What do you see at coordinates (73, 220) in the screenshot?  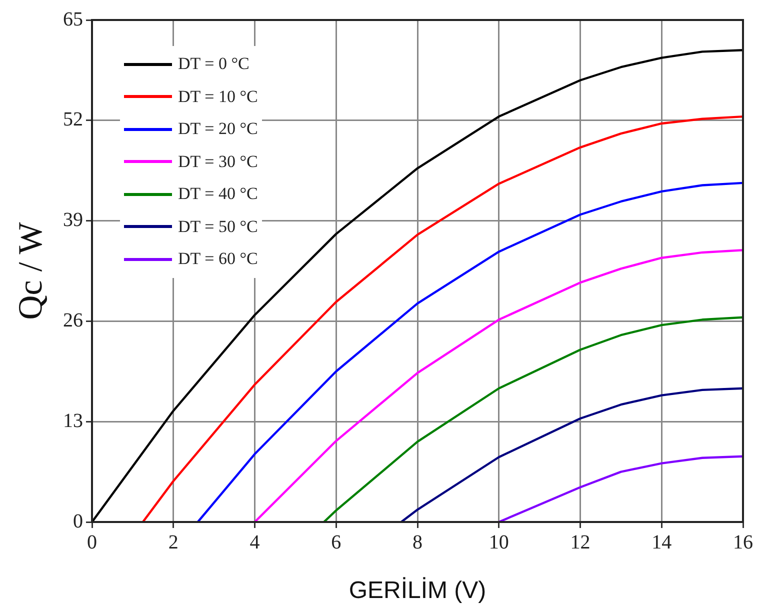 I see `y-tick-label: 39` at bounding box center [73, 220].